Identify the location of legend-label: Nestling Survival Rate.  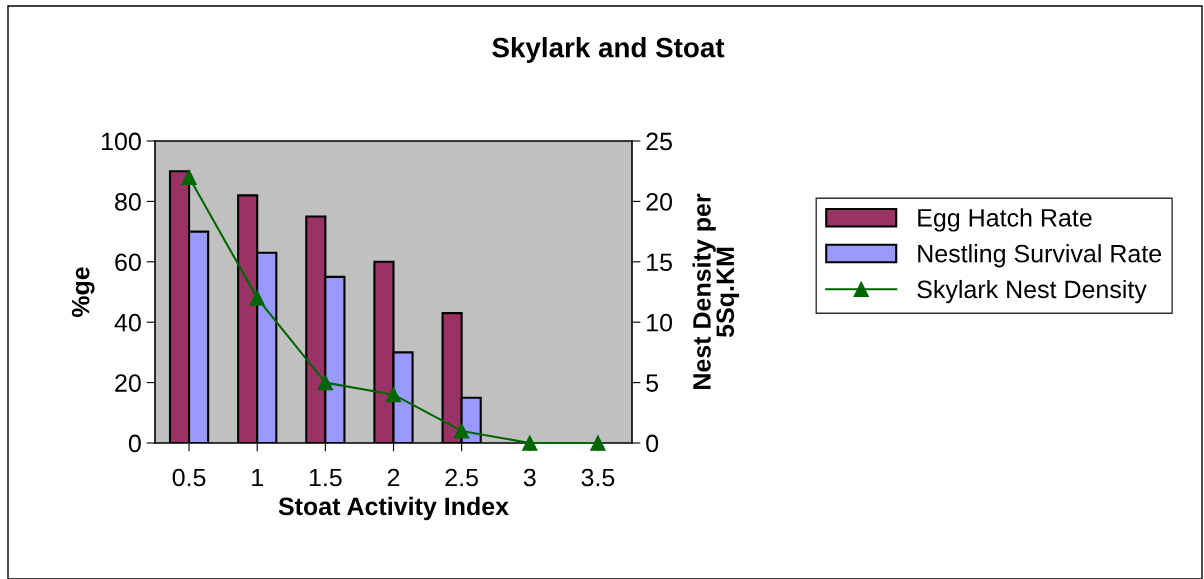
(1040, 256).